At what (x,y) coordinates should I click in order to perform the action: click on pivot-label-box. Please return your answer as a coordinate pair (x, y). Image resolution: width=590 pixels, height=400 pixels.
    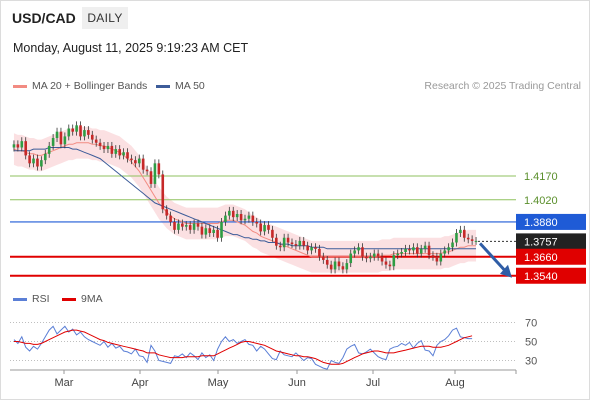
    Looking at the image, I should click on (551, 221).